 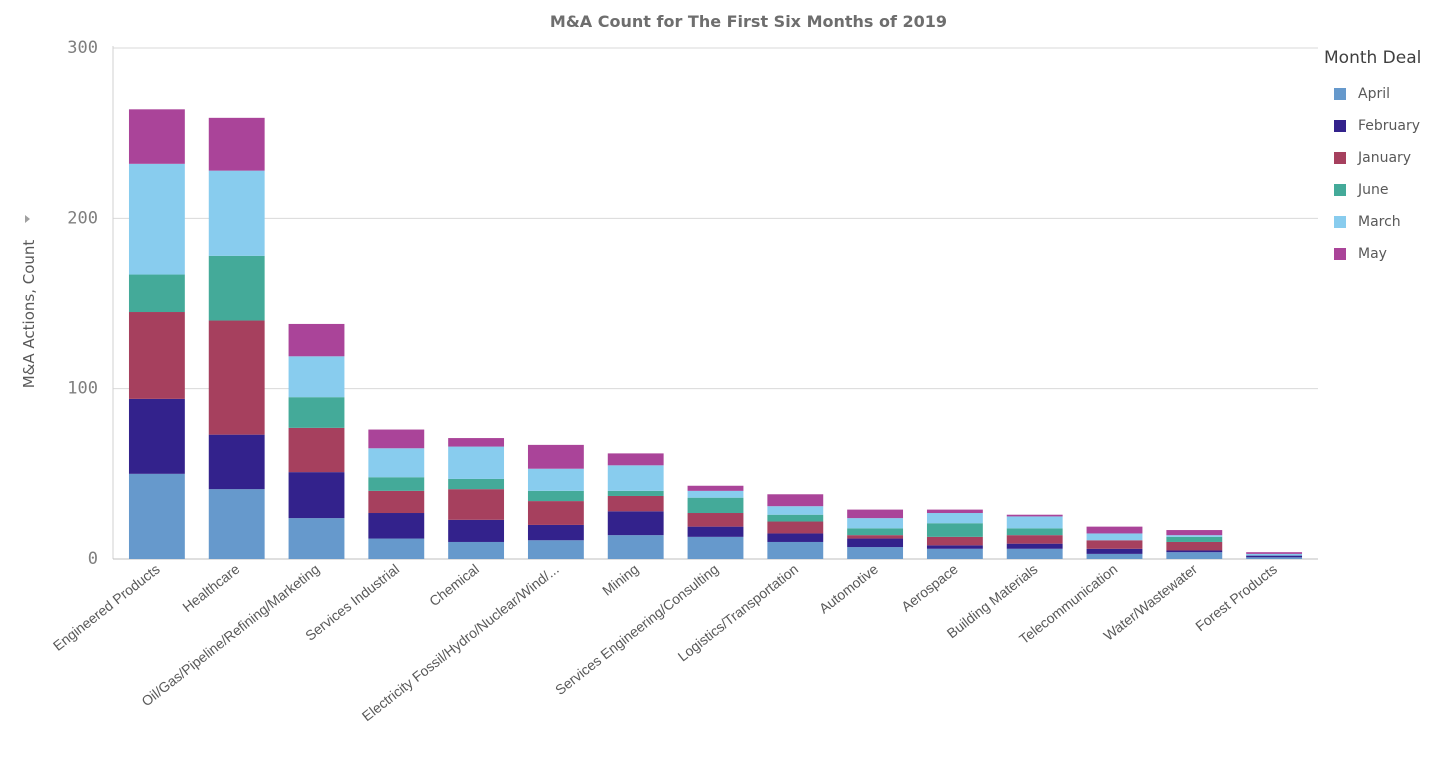 I want to click on legend-item: April, so click(x=1372, y=94).